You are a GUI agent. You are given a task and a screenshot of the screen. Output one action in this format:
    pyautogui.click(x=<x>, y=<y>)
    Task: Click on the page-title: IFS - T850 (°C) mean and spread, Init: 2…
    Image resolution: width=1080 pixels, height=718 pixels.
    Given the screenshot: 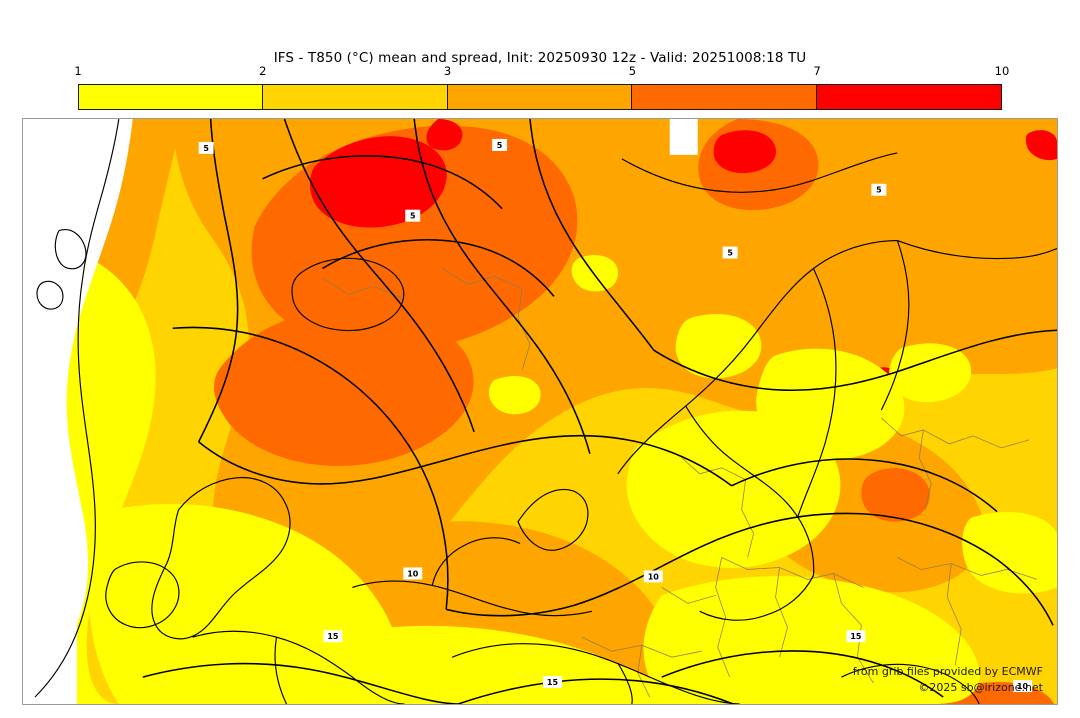 What is the action you would take?
    pyautogui.click(x=540, y=58)
    